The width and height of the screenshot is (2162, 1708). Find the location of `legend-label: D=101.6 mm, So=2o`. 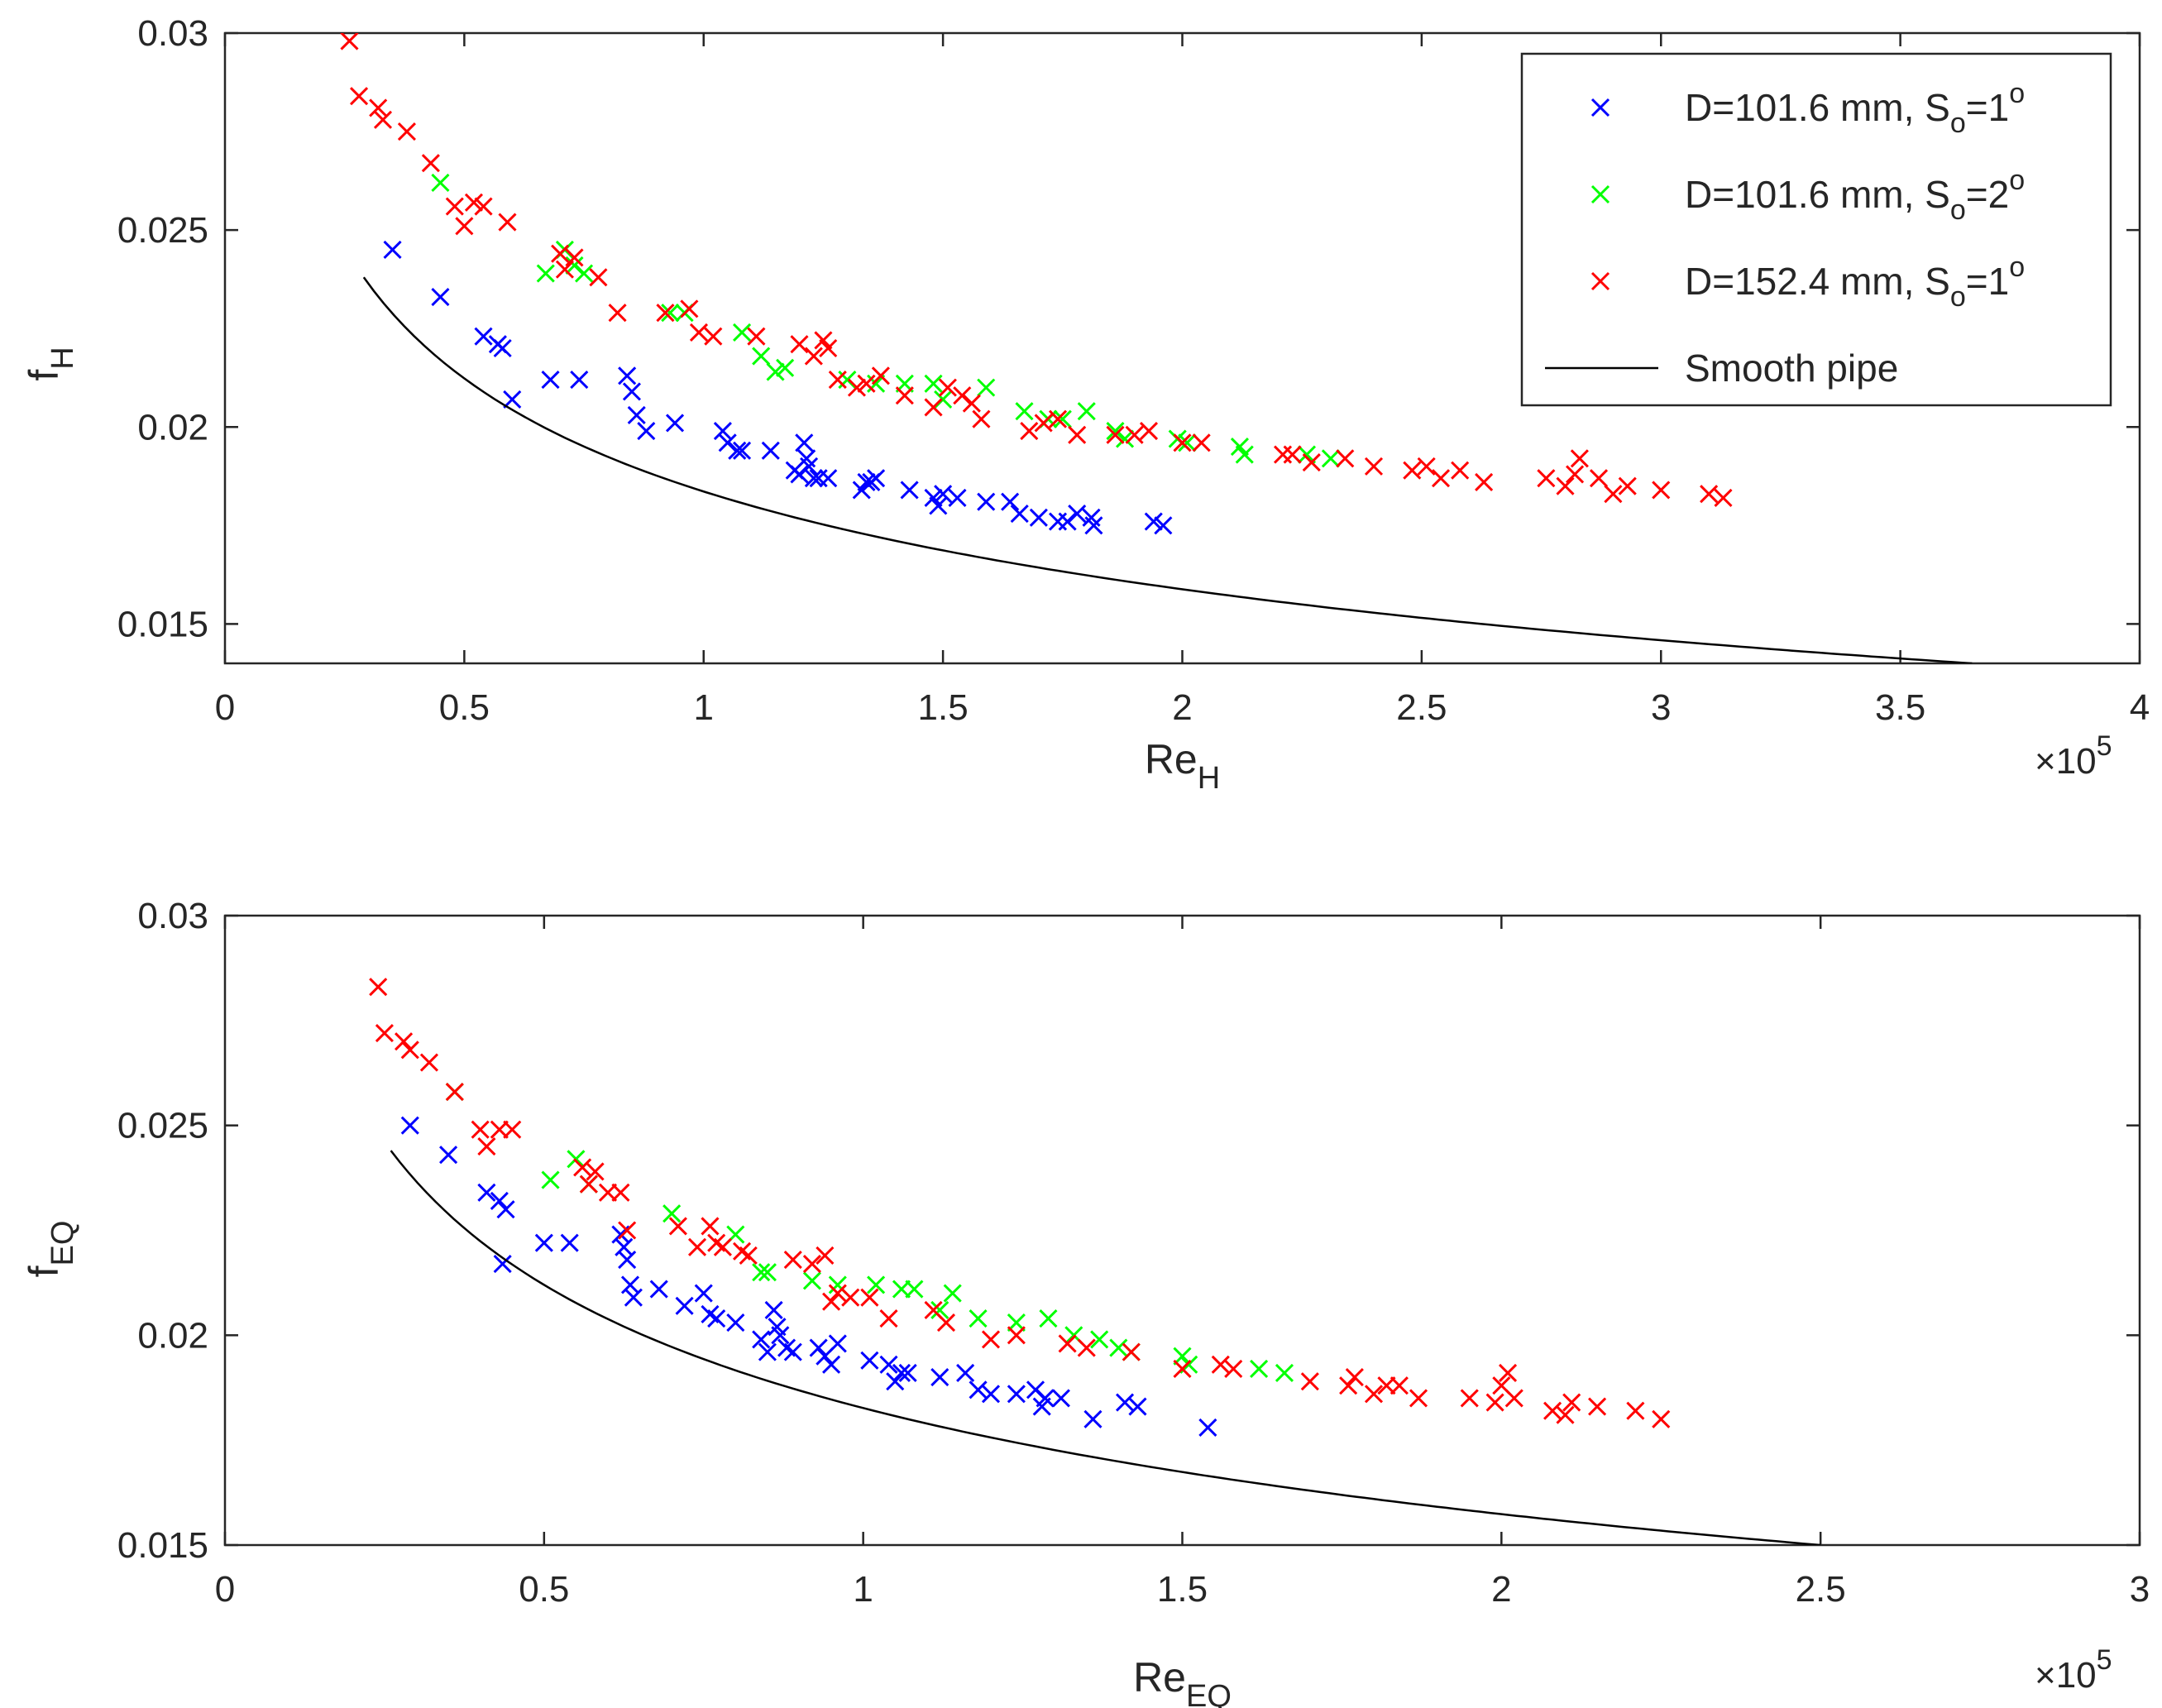

legend-label: D=101.6 mm, So=2o is located at coordinates (1855, 195).